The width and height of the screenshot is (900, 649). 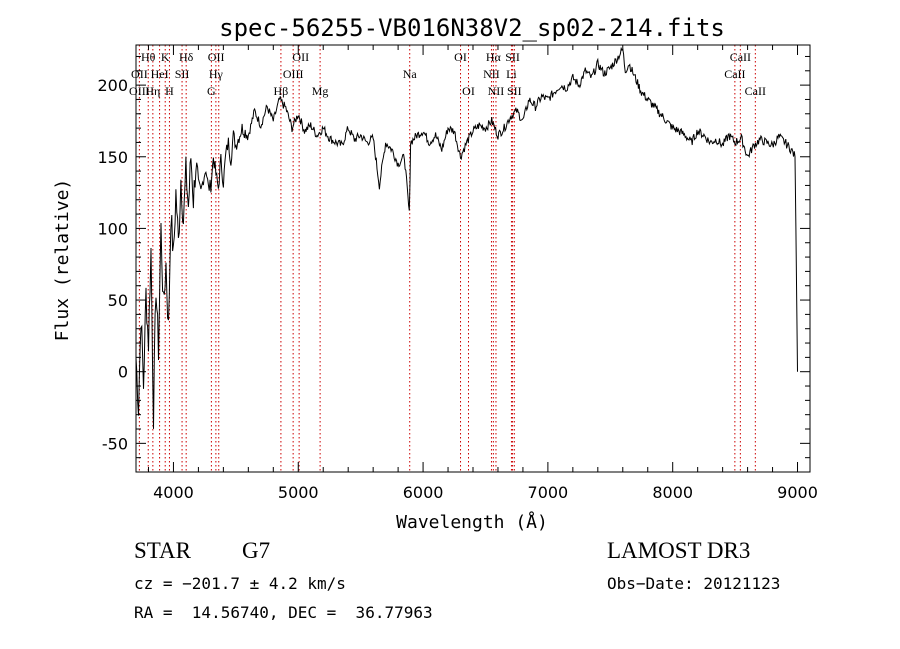 I want to click on spectral-line-label: Hδ, so click(x=186, y=57).